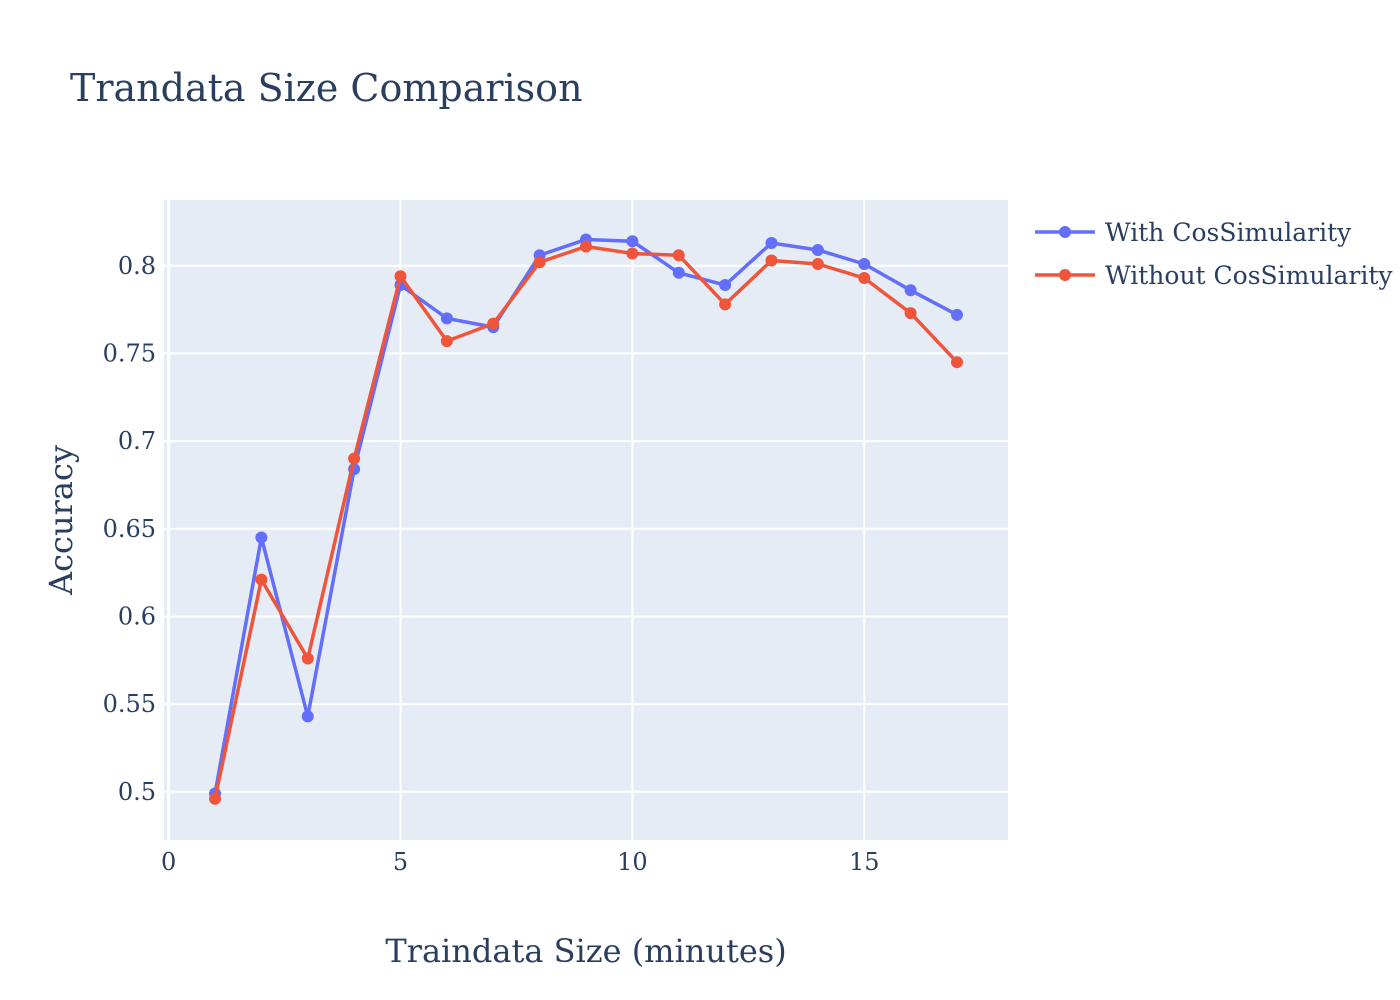 The height and width of the screenshot is (1000, 1400). Describe the element at coordinates (137, 616) in the screenshot. I see `y-tick-label: 0.6` at that location.